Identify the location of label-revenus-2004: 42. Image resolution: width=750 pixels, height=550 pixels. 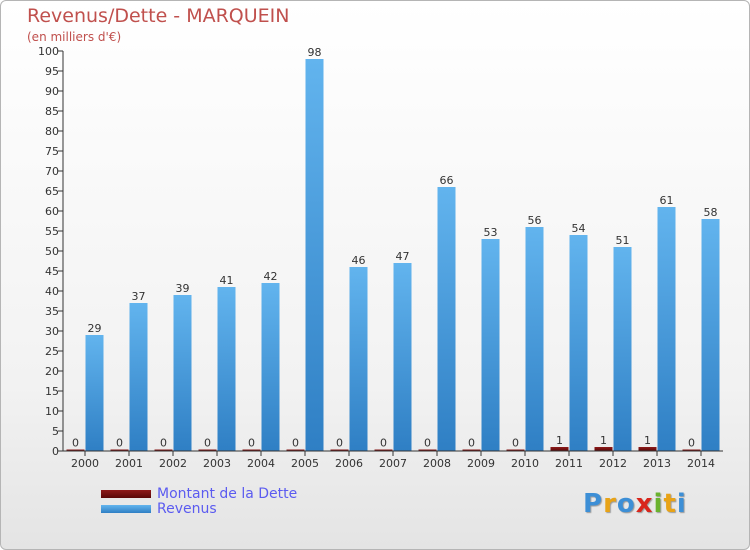
(271, 276).